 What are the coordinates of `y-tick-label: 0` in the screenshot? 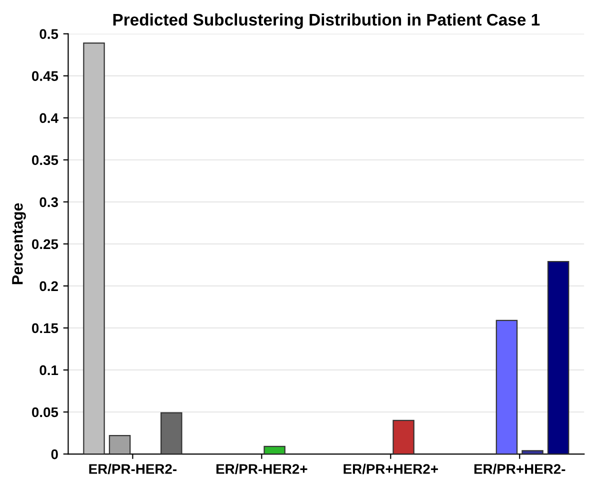 It's located at (54, 454).